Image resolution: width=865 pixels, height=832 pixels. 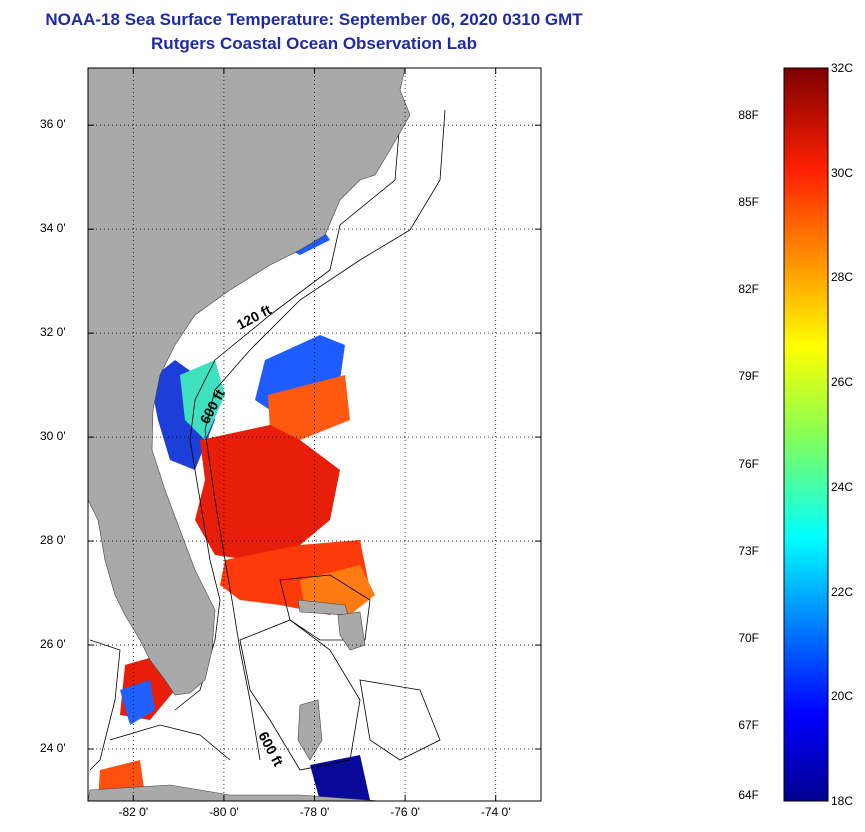 I want to click on colorbar-f-label: 85F, so click(x=748, y=202).